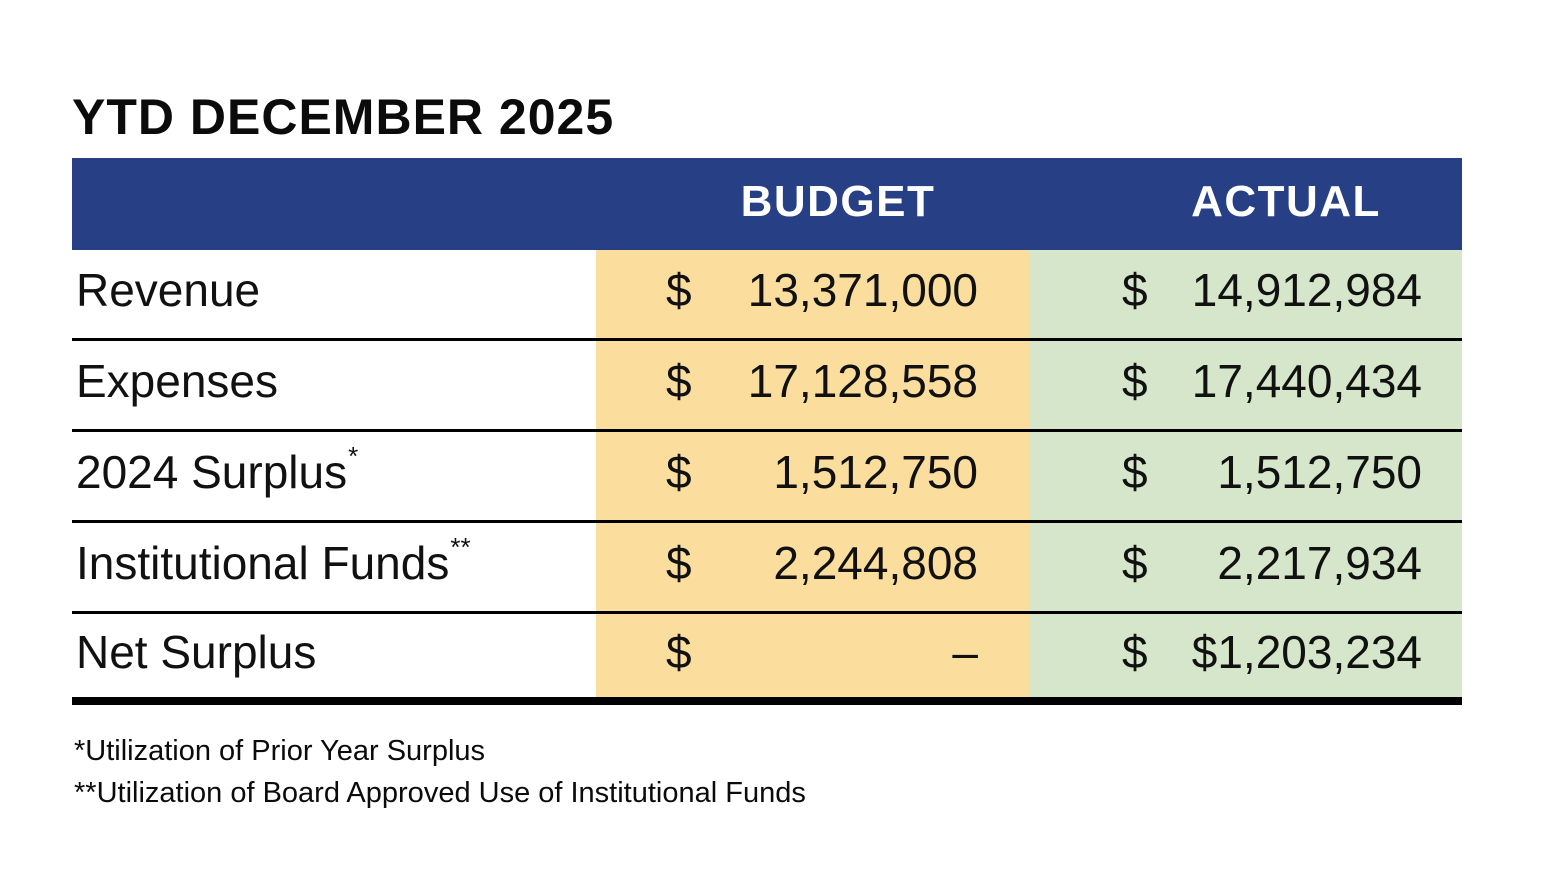 The image size is (1550, 888). Describe the element at coordinates (1319, 472) in the screenshot. I see `actual-value: 1,512,750` at that location.